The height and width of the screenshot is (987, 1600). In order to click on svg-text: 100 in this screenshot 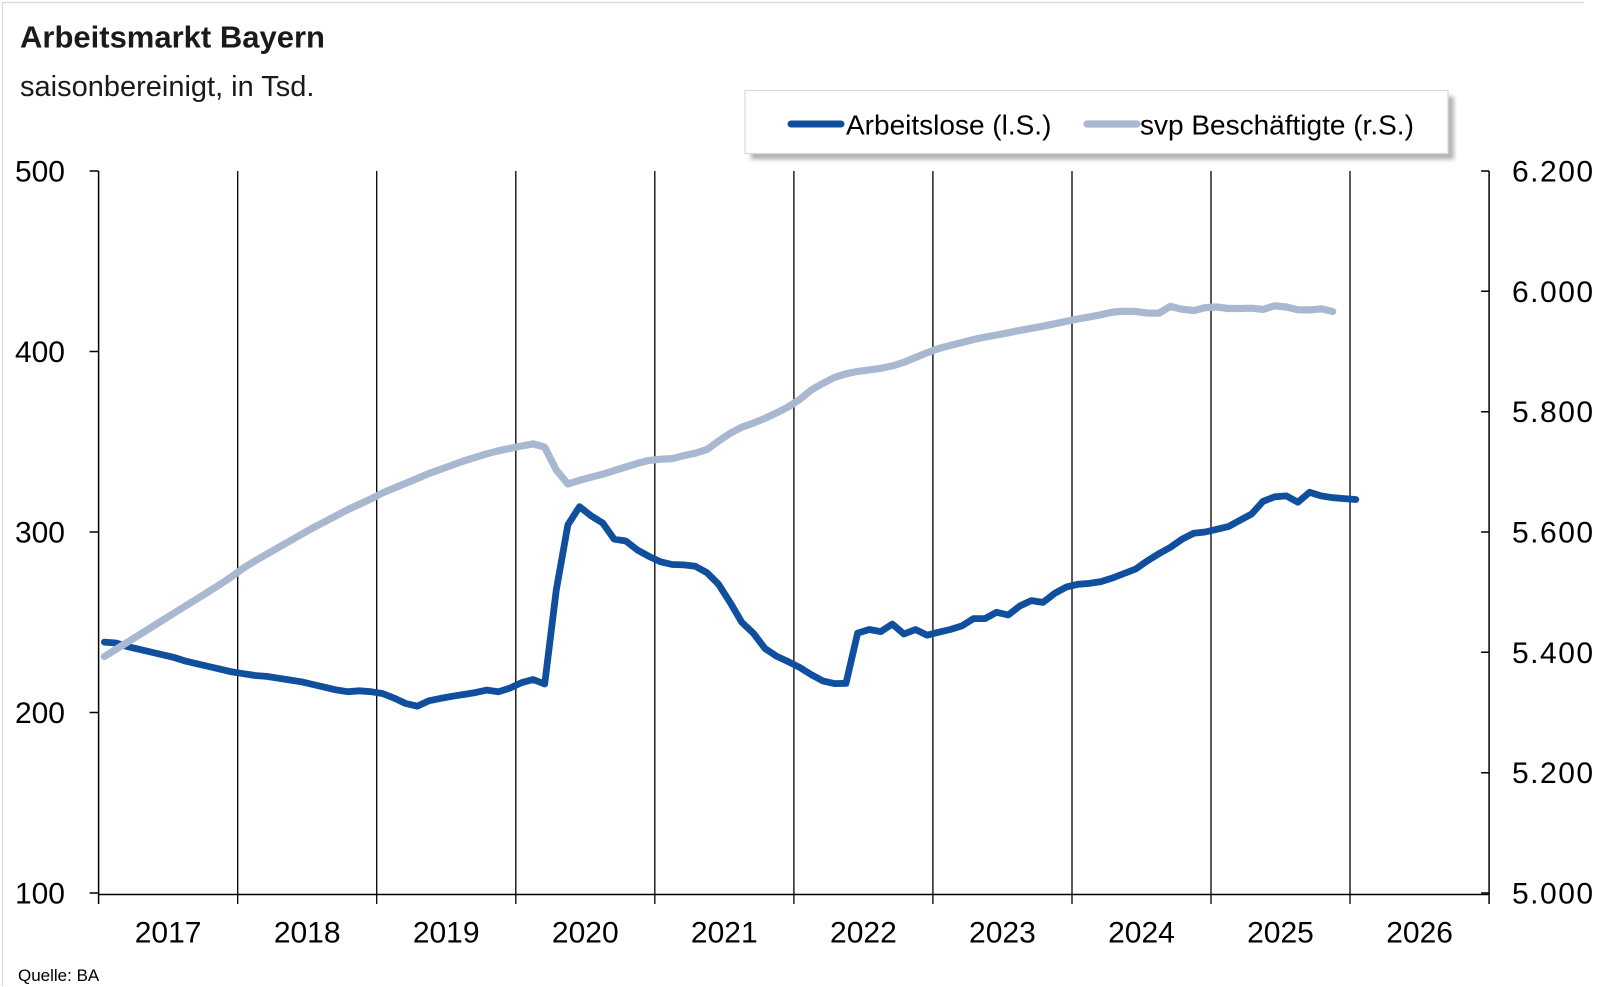, I will do `click(40, 894)`.